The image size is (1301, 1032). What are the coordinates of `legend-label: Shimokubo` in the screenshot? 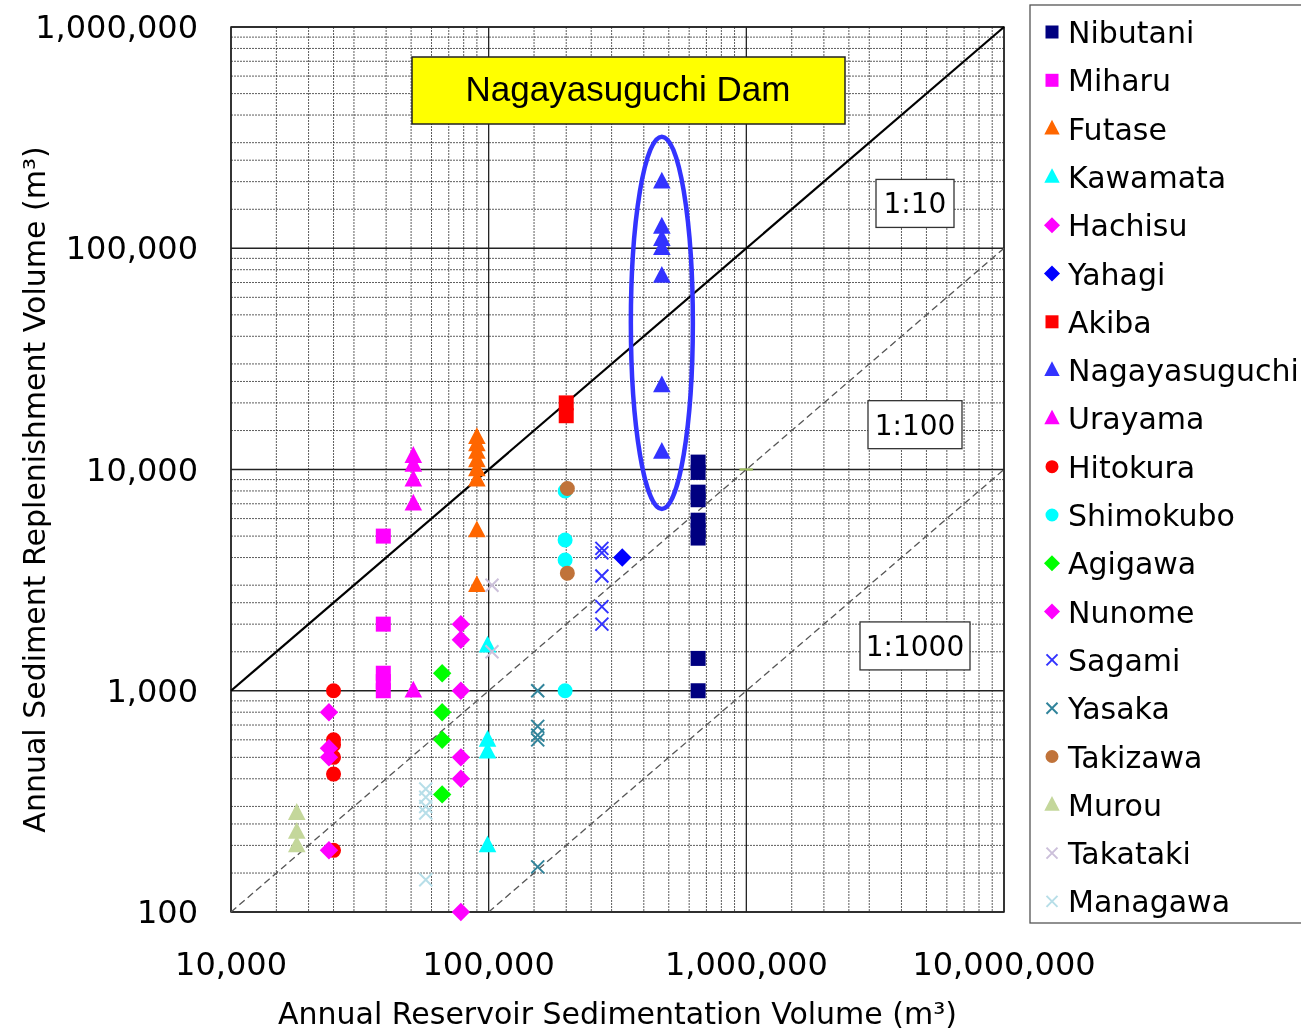 It's located at (1151, 515).